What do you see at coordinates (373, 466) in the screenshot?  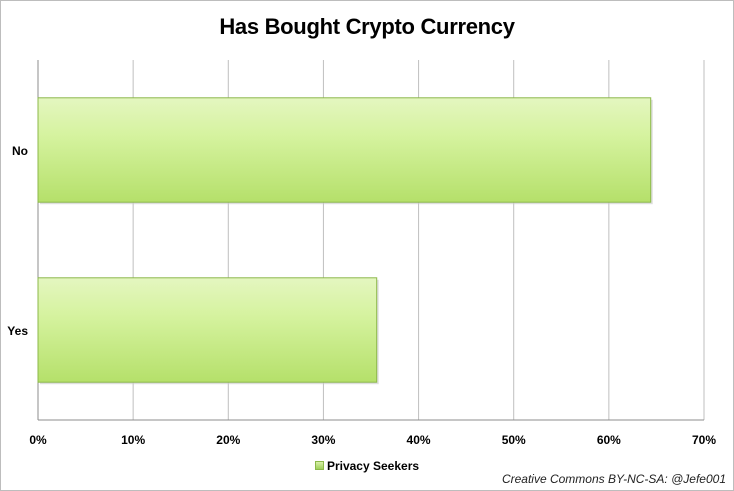 I see `legend-label: Privacy Seekers` at bounding box center [373, 466].